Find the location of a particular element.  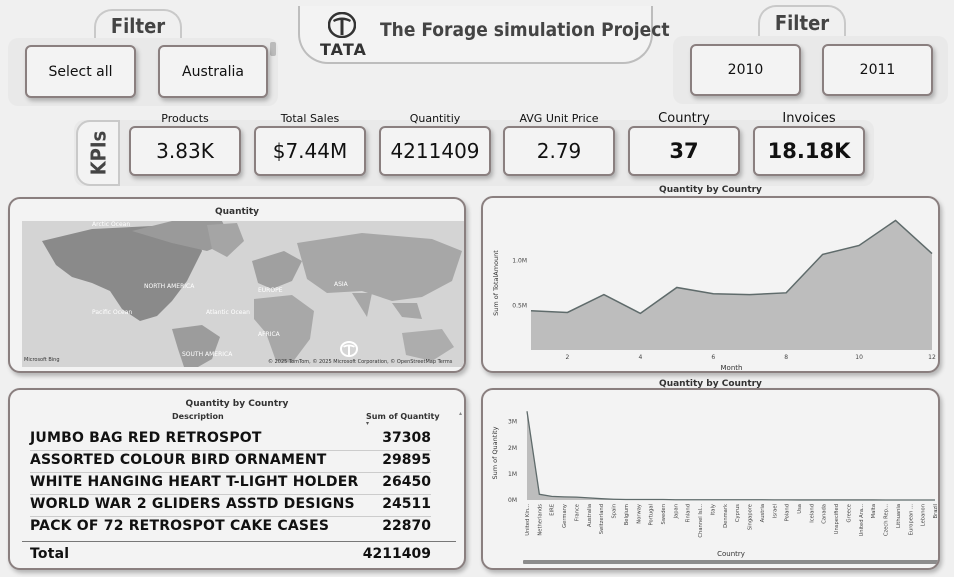

country-area-fill is located at coordinates (731, 455).